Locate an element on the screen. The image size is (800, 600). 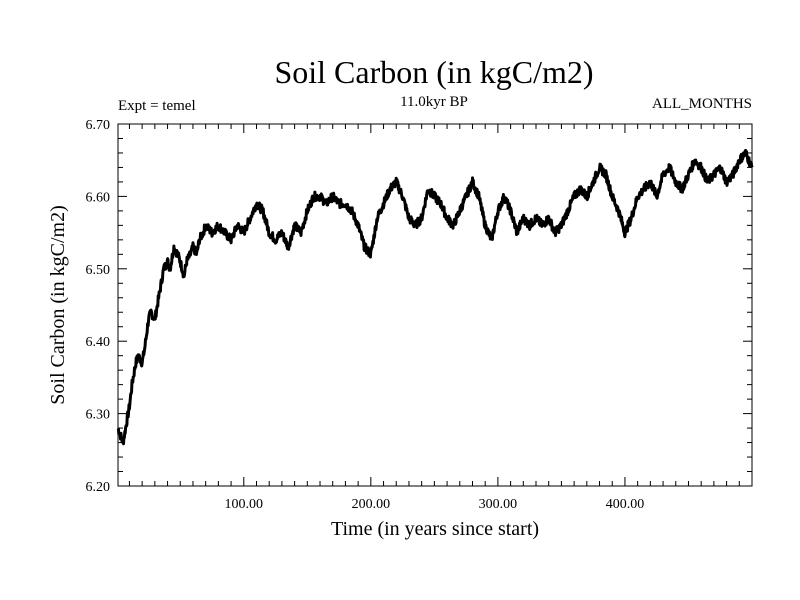
y-axis-label: Soil Carbon (in kgC/m2) is located at coordinates (58, 304).